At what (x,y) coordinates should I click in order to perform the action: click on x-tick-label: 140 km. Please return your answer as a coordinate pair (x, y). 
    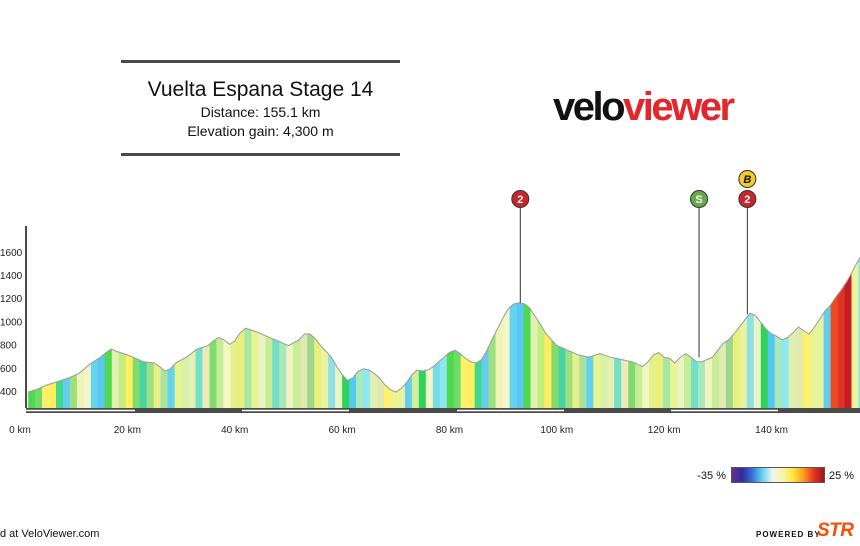
    Looking at the image, I should click on (771, 430).